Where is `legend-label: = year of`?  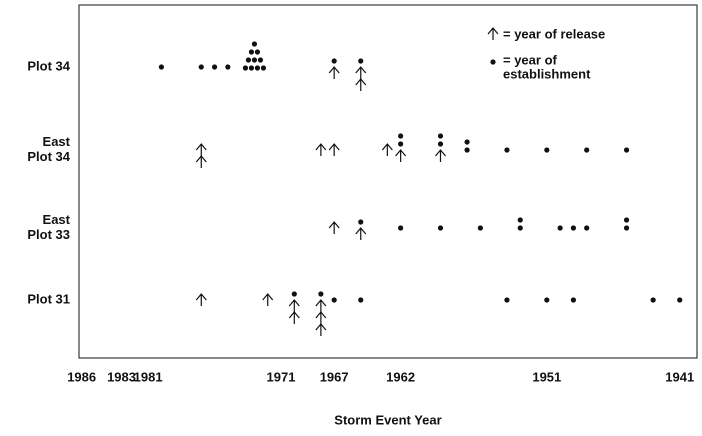
legend-label: = year of is located at coordinates (530, 59).